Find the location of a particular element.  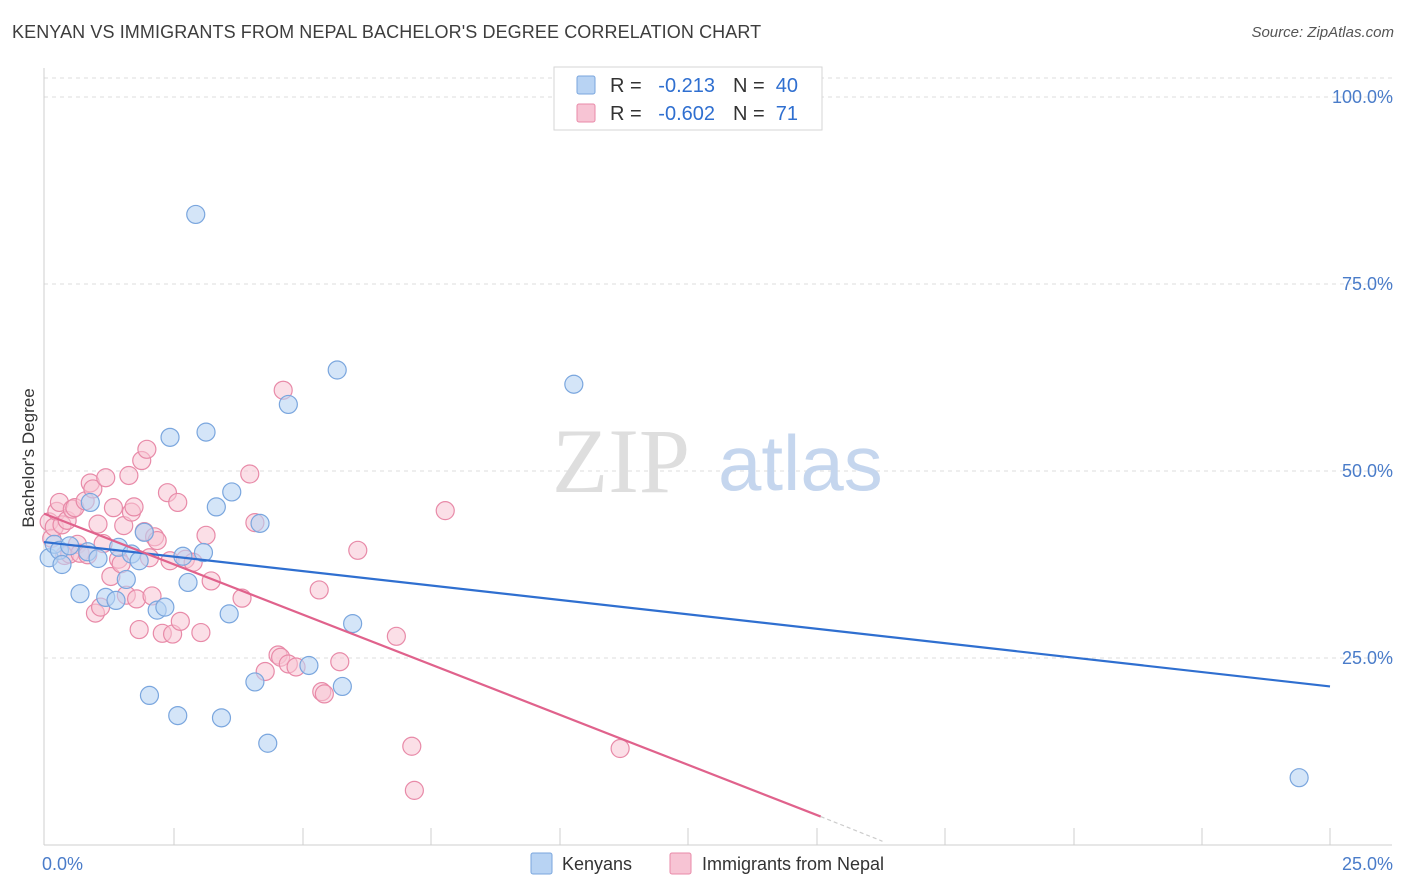

watermark: ZIP atlas is located at coordinates (717, 461).